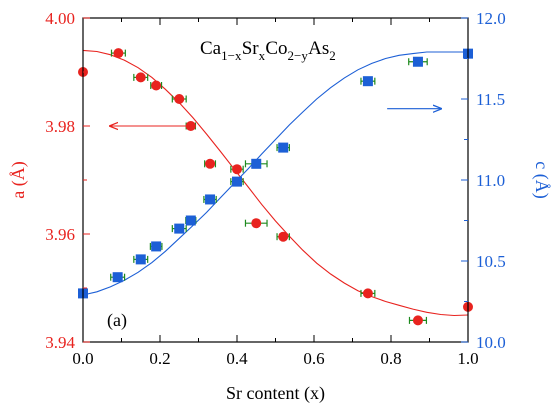 Image resolution: width=554 pixels, height=409 pixels. I want to click on title-part: Ca, so click(211, 48).